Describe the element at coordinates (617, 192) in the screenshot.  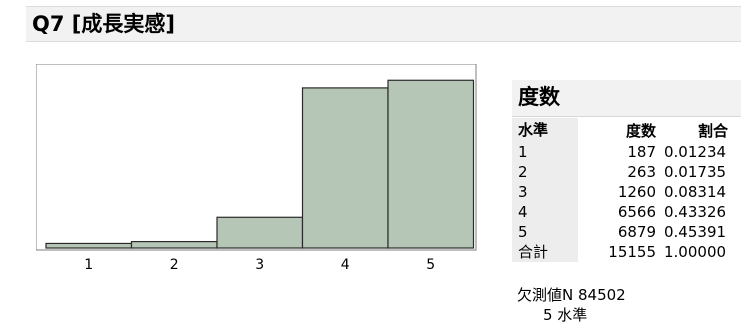
I see `row-count: 1260` at that location.